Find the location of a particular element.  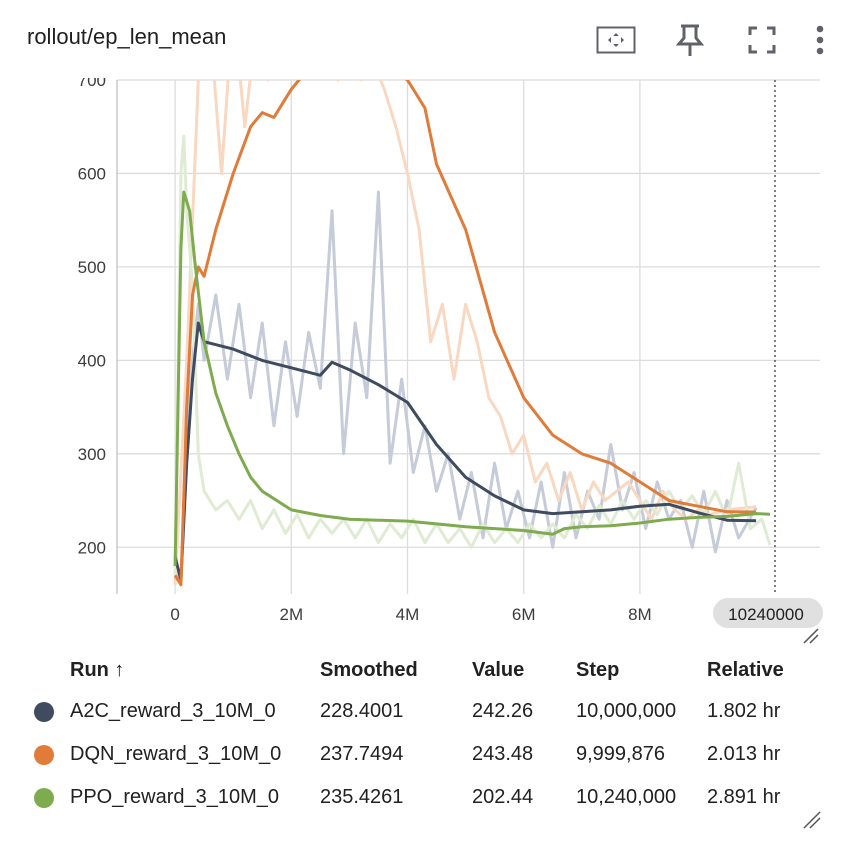

relative-time: 2.891 hr is located at coordinates (744, 797).